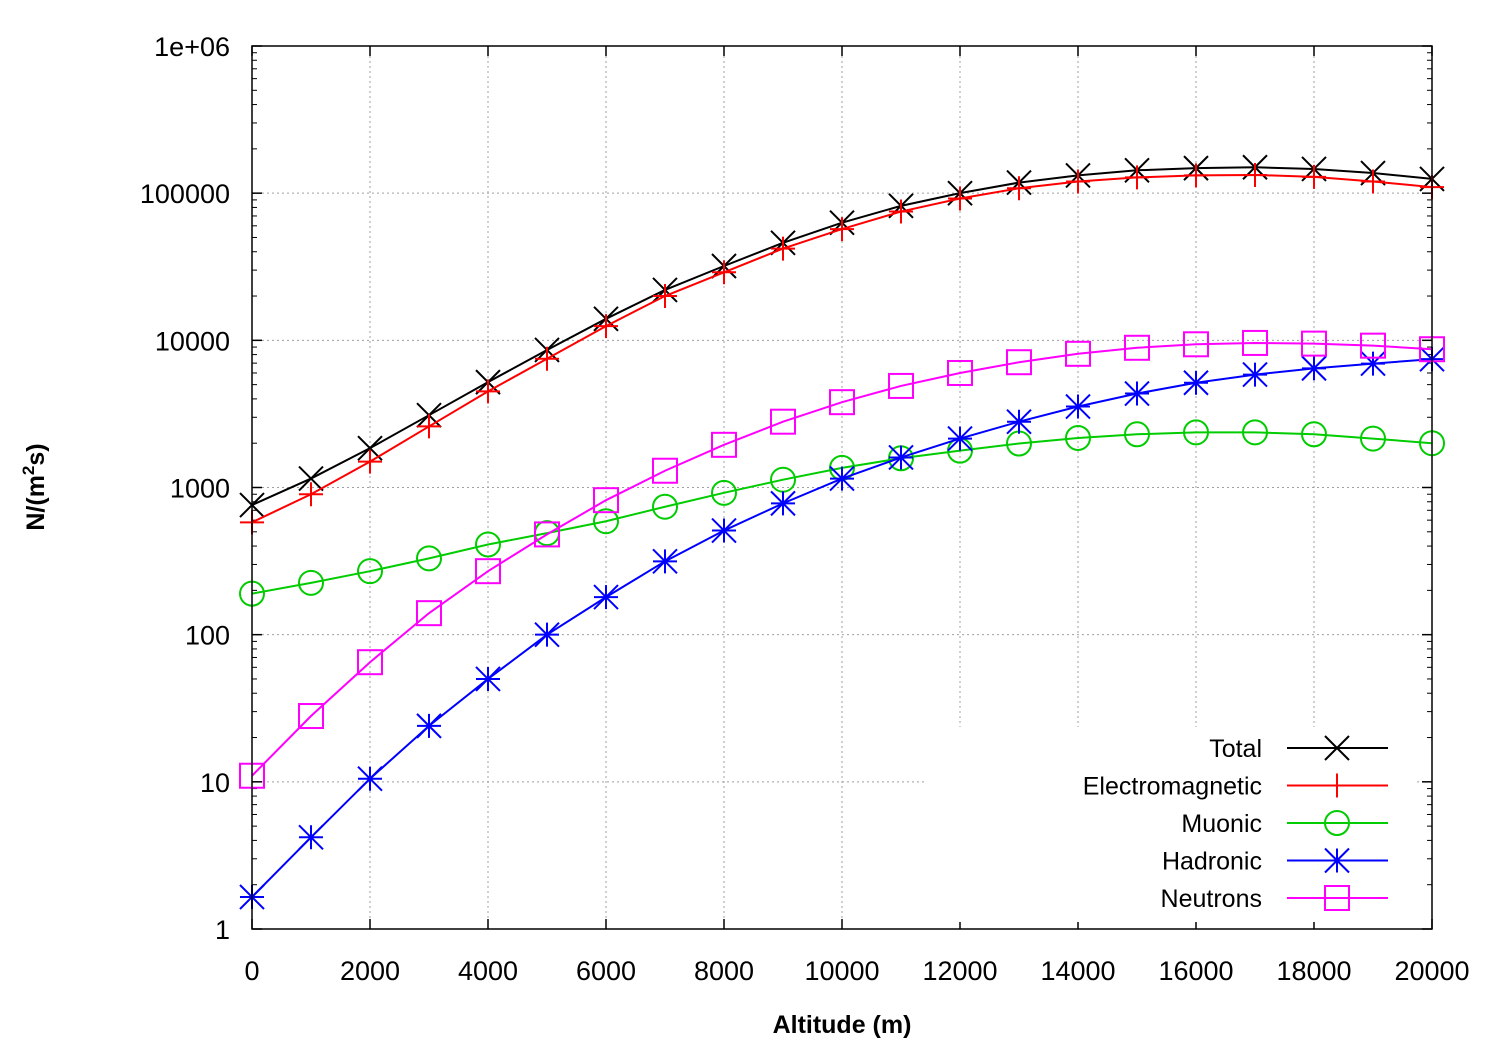 This screenshot has width=1500, height=1050. What do you see at coordinates (192, 47) in the screenshot?
I see `y-tick-label: 1e+06` at bounding box center [192, 47].